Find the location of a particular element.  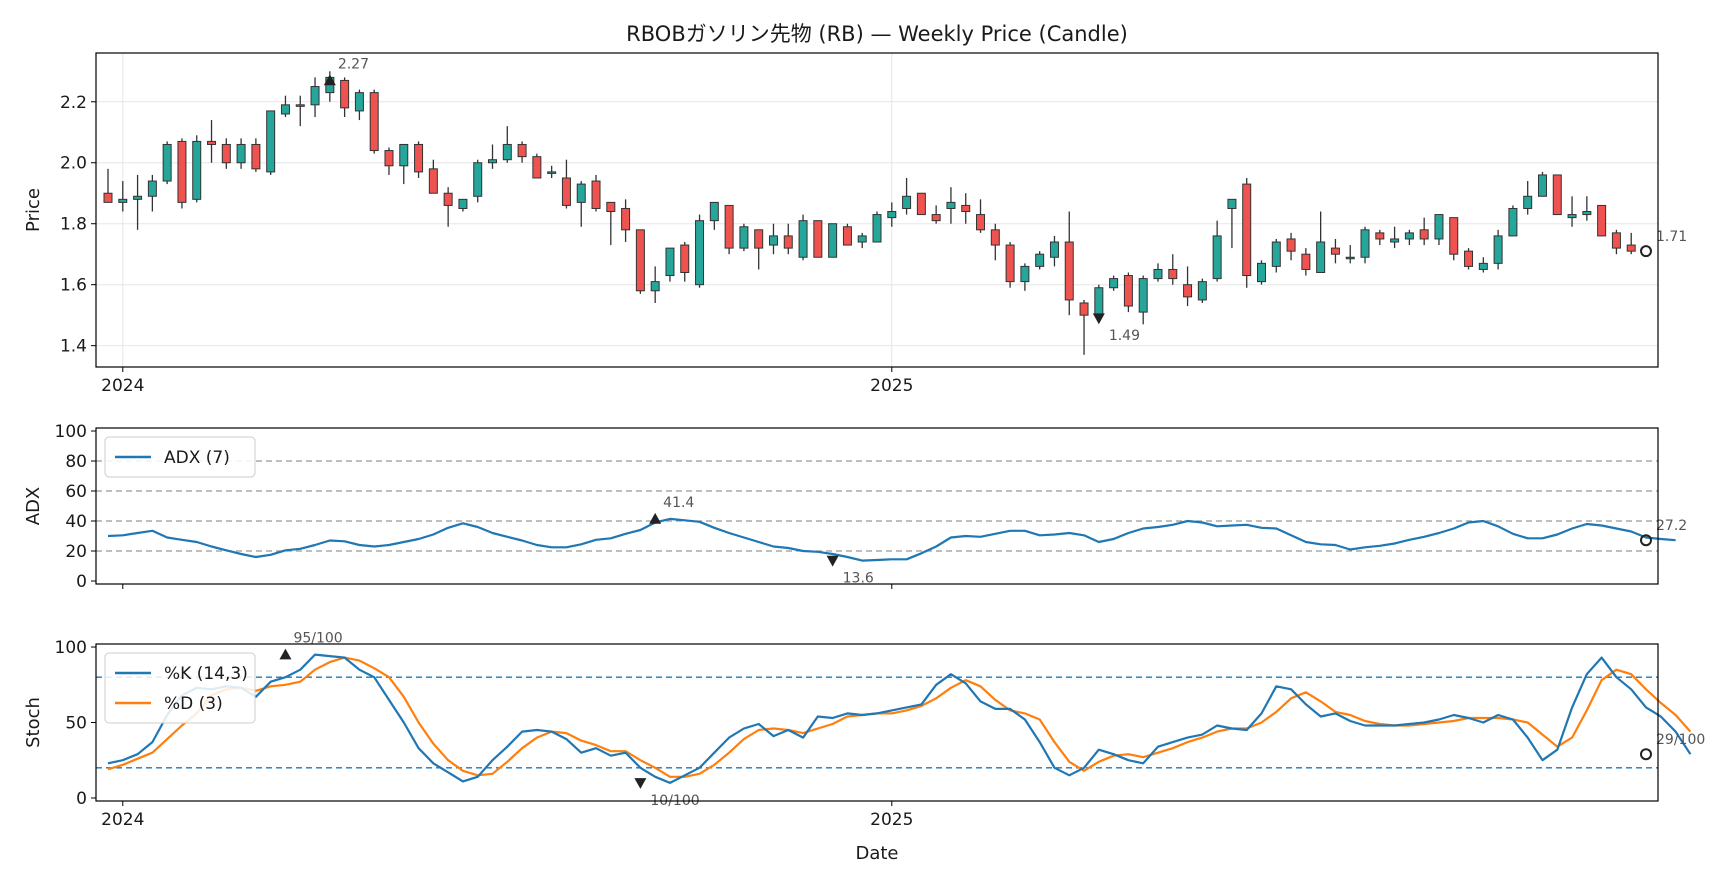

annotation-label-high: 41.4 is located at coordinates (678, 503).